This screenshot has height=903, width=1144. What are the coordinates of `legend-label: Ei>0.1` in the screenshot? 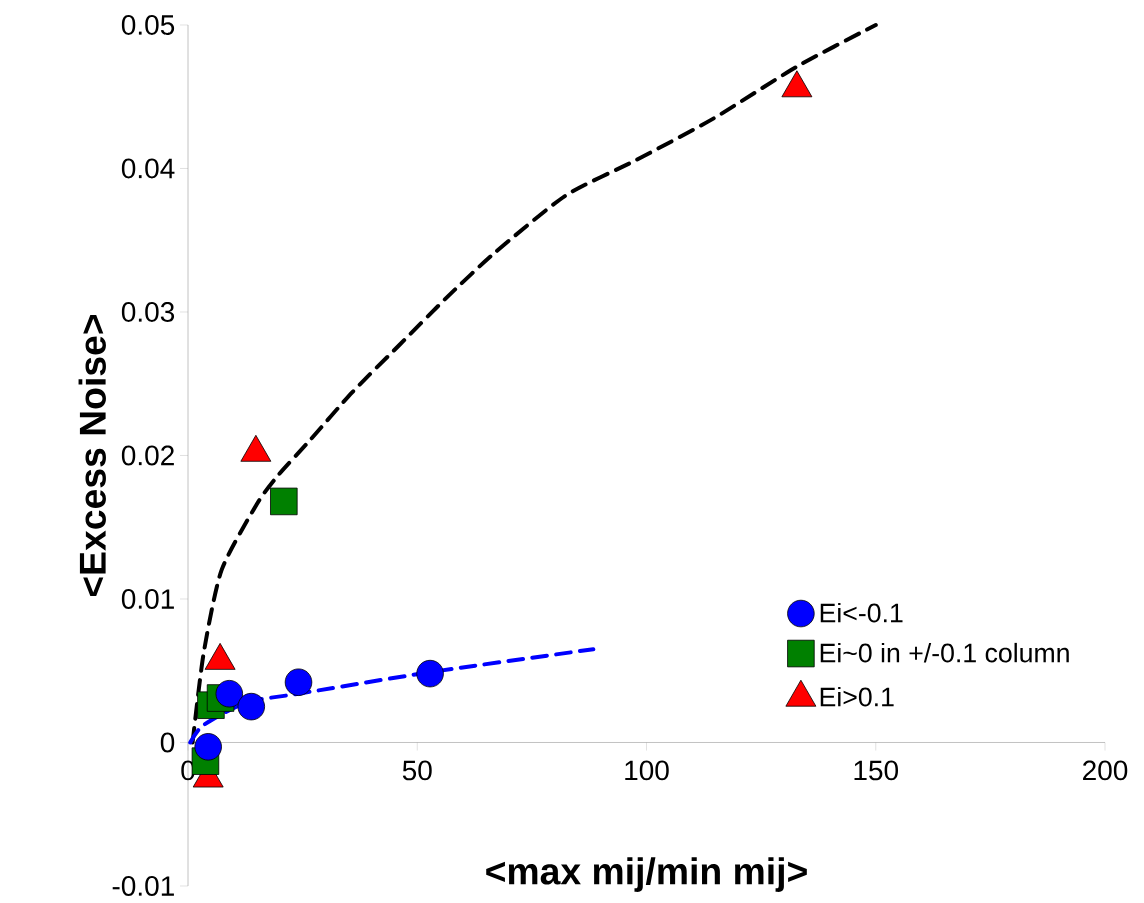 It's located at (857, 696).